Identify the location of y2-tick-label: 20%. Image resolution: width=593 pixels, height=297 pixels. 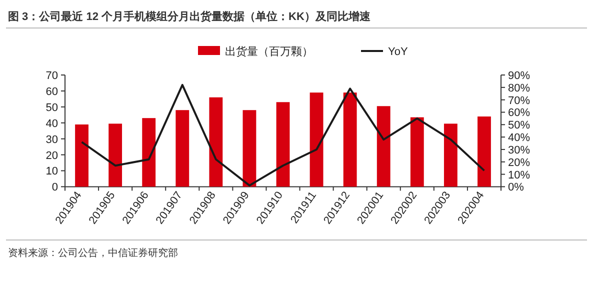
(519, 162).